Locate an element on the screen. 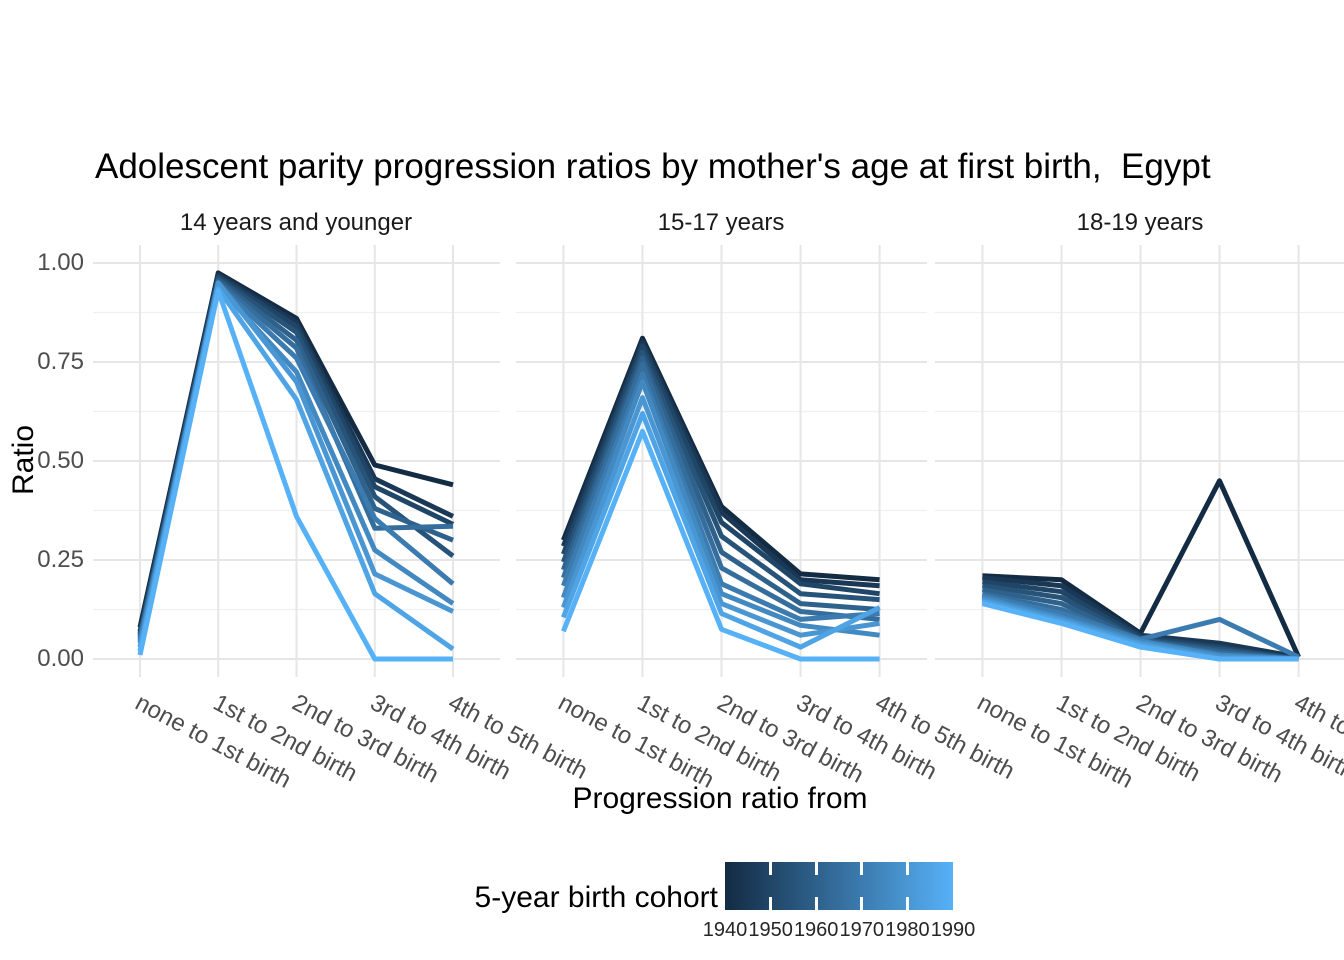 This screenshot has width=1344, height=960. facet-label-15-17: 15-17 years is located at coordinates (721, 222).